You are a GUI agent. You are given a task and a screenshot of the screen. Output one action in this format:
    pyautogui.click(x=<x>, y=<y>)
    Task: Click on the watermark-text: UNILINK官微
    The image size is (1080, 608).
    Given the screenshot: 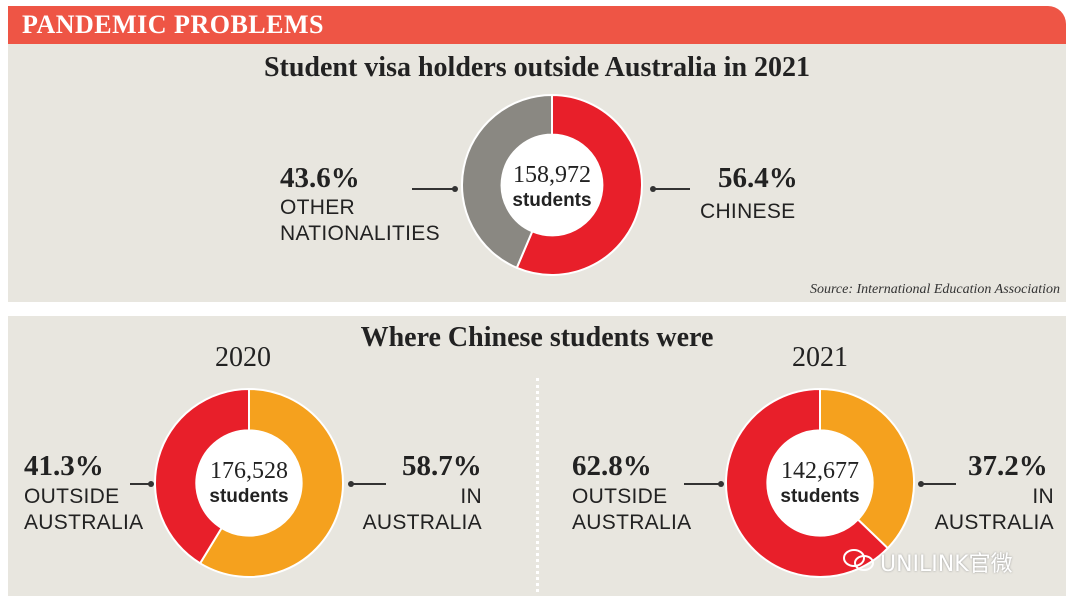 What is the action you would take?
    pyautogui.click(x=946, y=564)
    